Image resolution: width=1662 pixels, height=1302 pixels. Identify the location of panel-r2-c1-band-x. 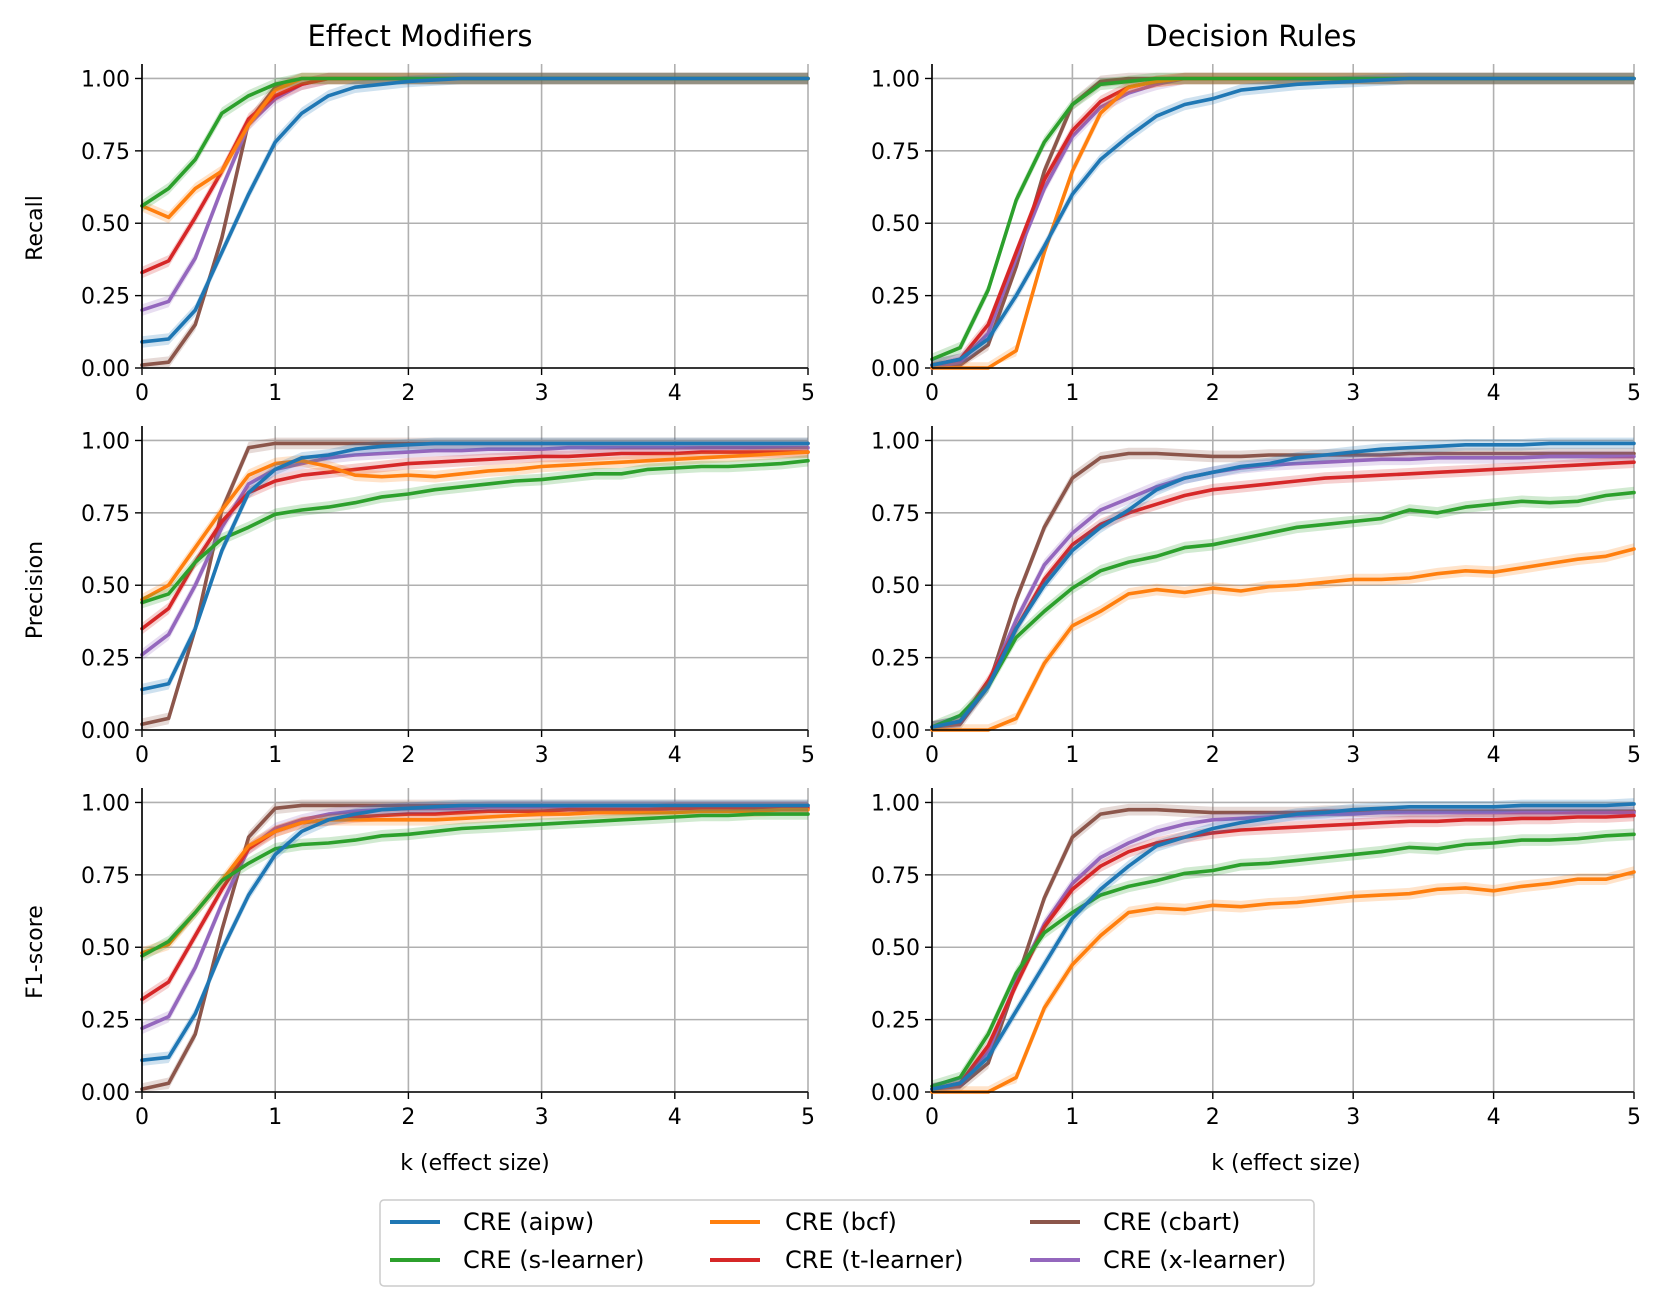
(1283, 949).